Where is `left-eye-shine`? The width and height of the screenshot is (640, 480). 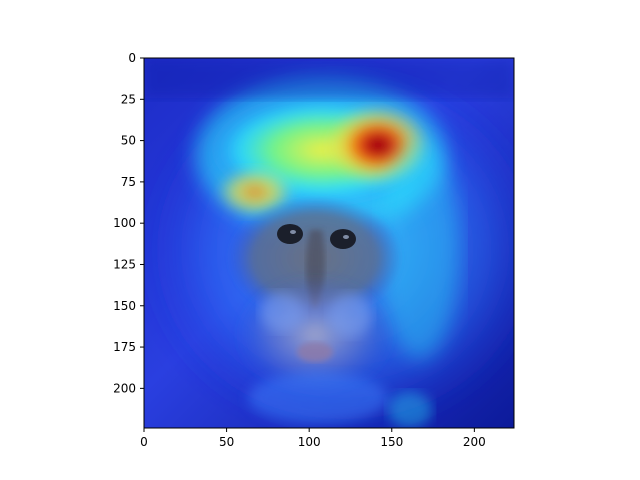 left-eye-shine is located at coordinates (293, 232).